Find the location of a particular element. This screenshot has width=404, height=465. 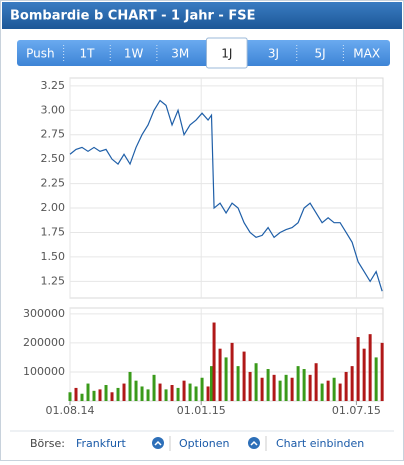

x-tick-label: 01.01.15 is located at coordinates (201, 410).